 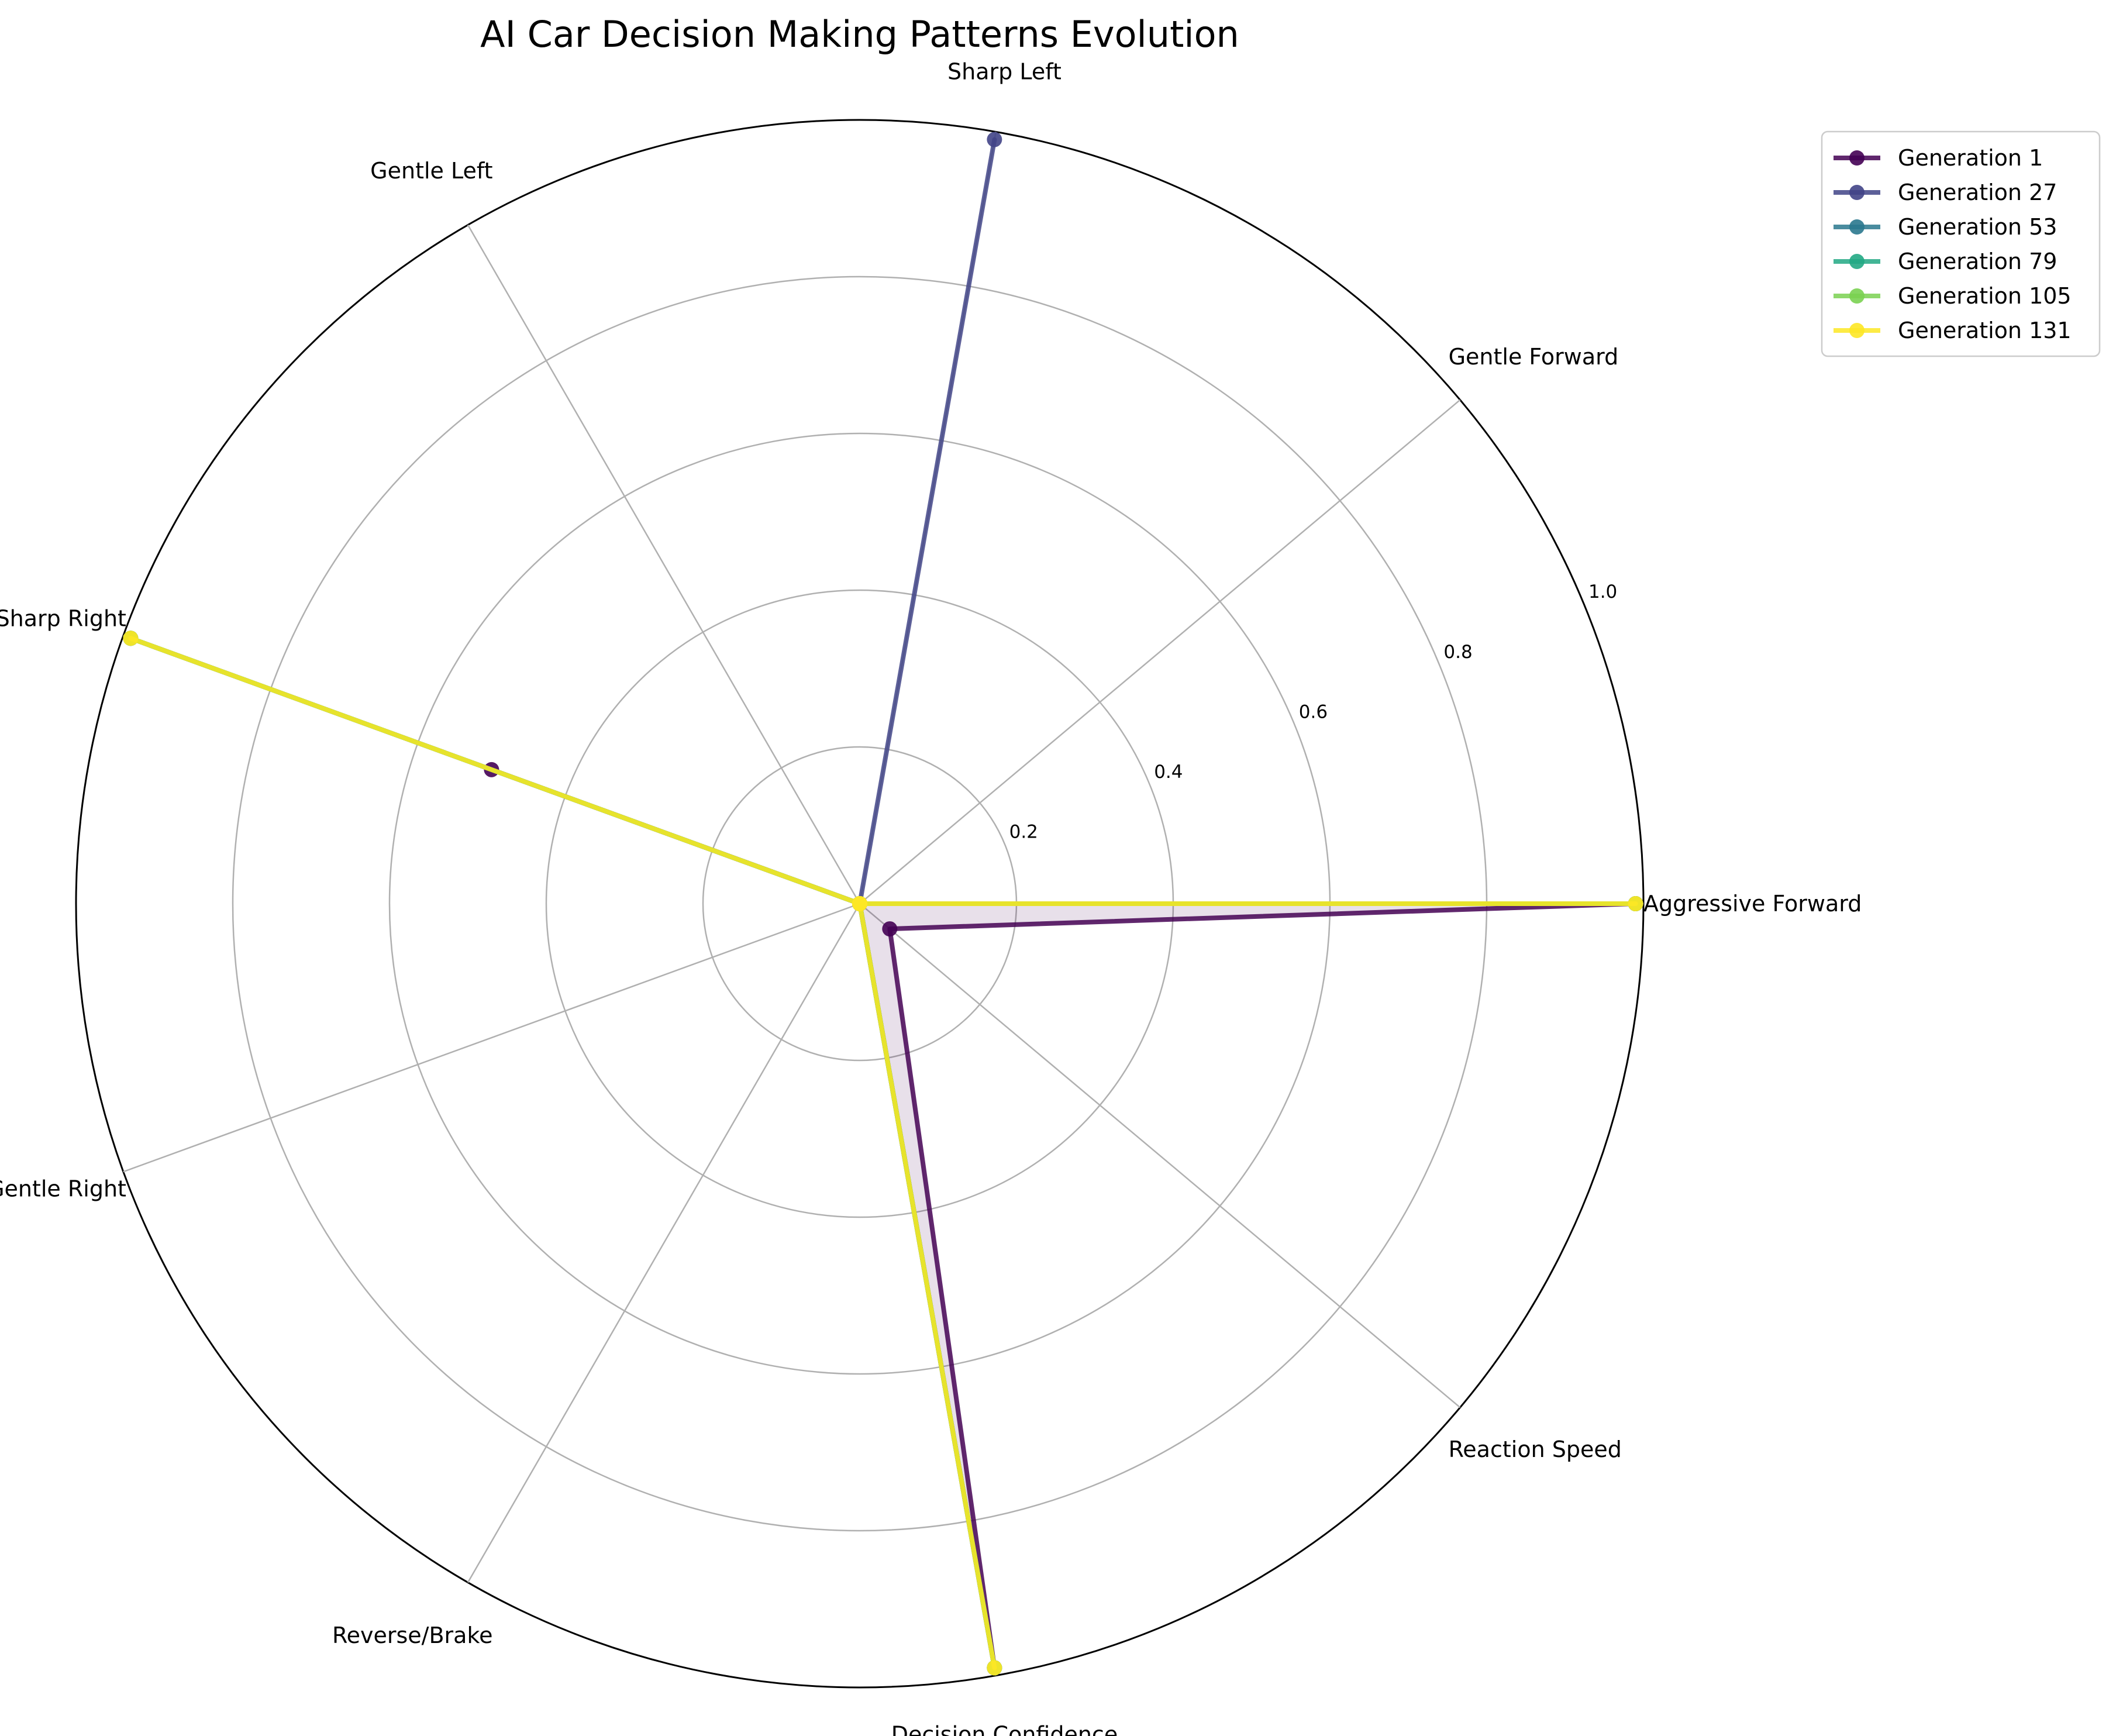 I want to click on legend-item: Generation 53, so click(x=1945, y=227).